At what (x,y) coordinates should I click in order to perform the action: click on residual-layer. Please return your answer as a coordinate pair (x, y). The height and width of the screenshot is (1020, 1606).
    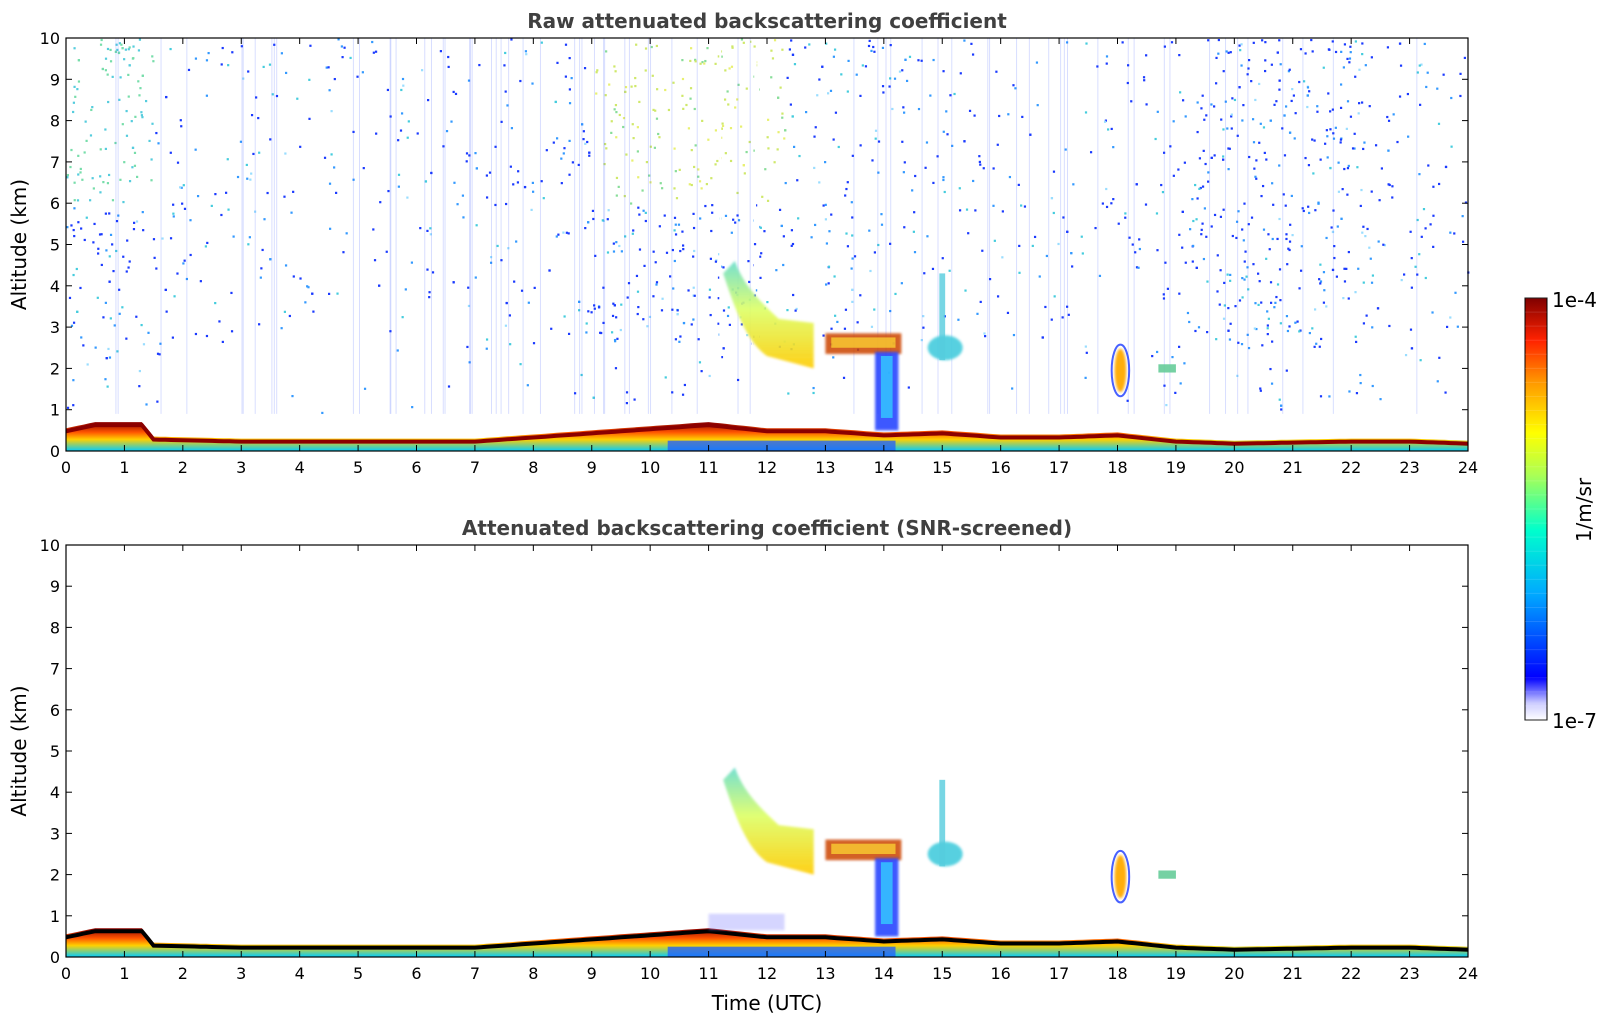
    Looking at the image, I should click on (746, 922).